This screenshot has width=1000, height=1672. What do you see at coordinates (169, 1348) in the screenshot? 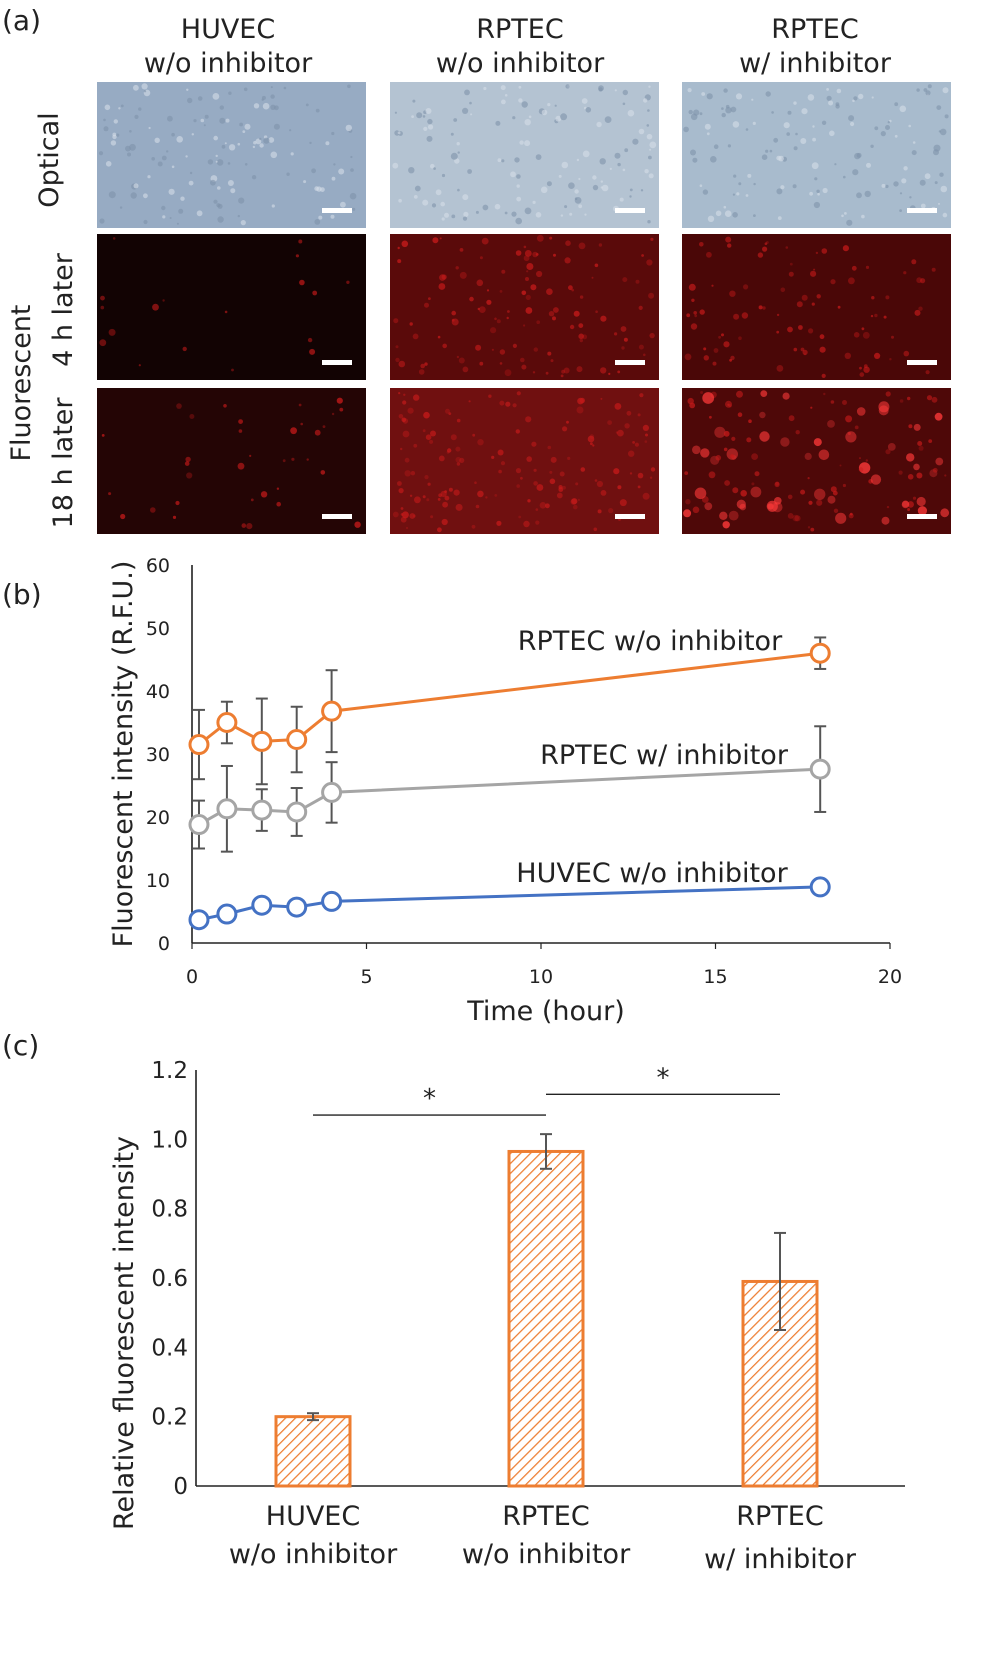
I see `chart-c-y-tick-label: 0.4` at bounding box center [169, 1348].